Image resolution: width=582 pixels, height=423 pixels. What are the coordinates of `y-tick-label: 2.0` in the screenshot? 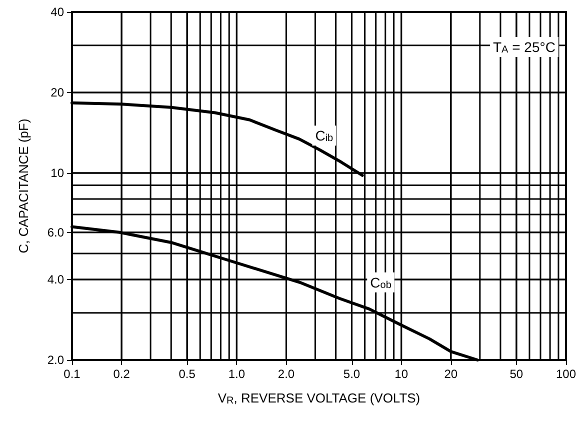 It's located at (55, 360).